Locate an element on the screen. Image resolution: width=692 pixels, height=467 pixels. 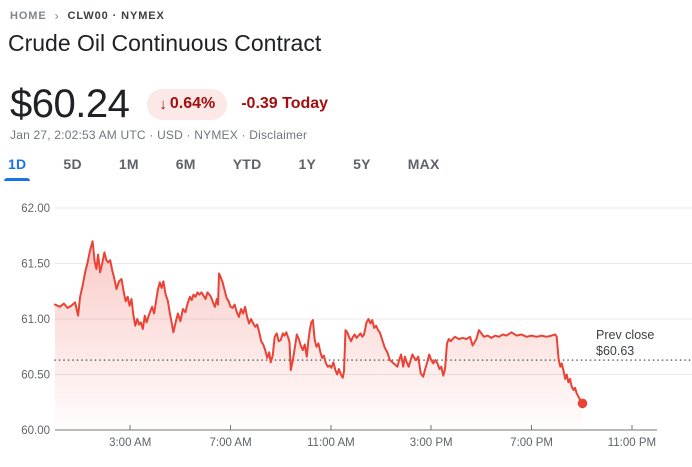
x-axis-label: 3:00 AM is located at coordinates (130, 443).